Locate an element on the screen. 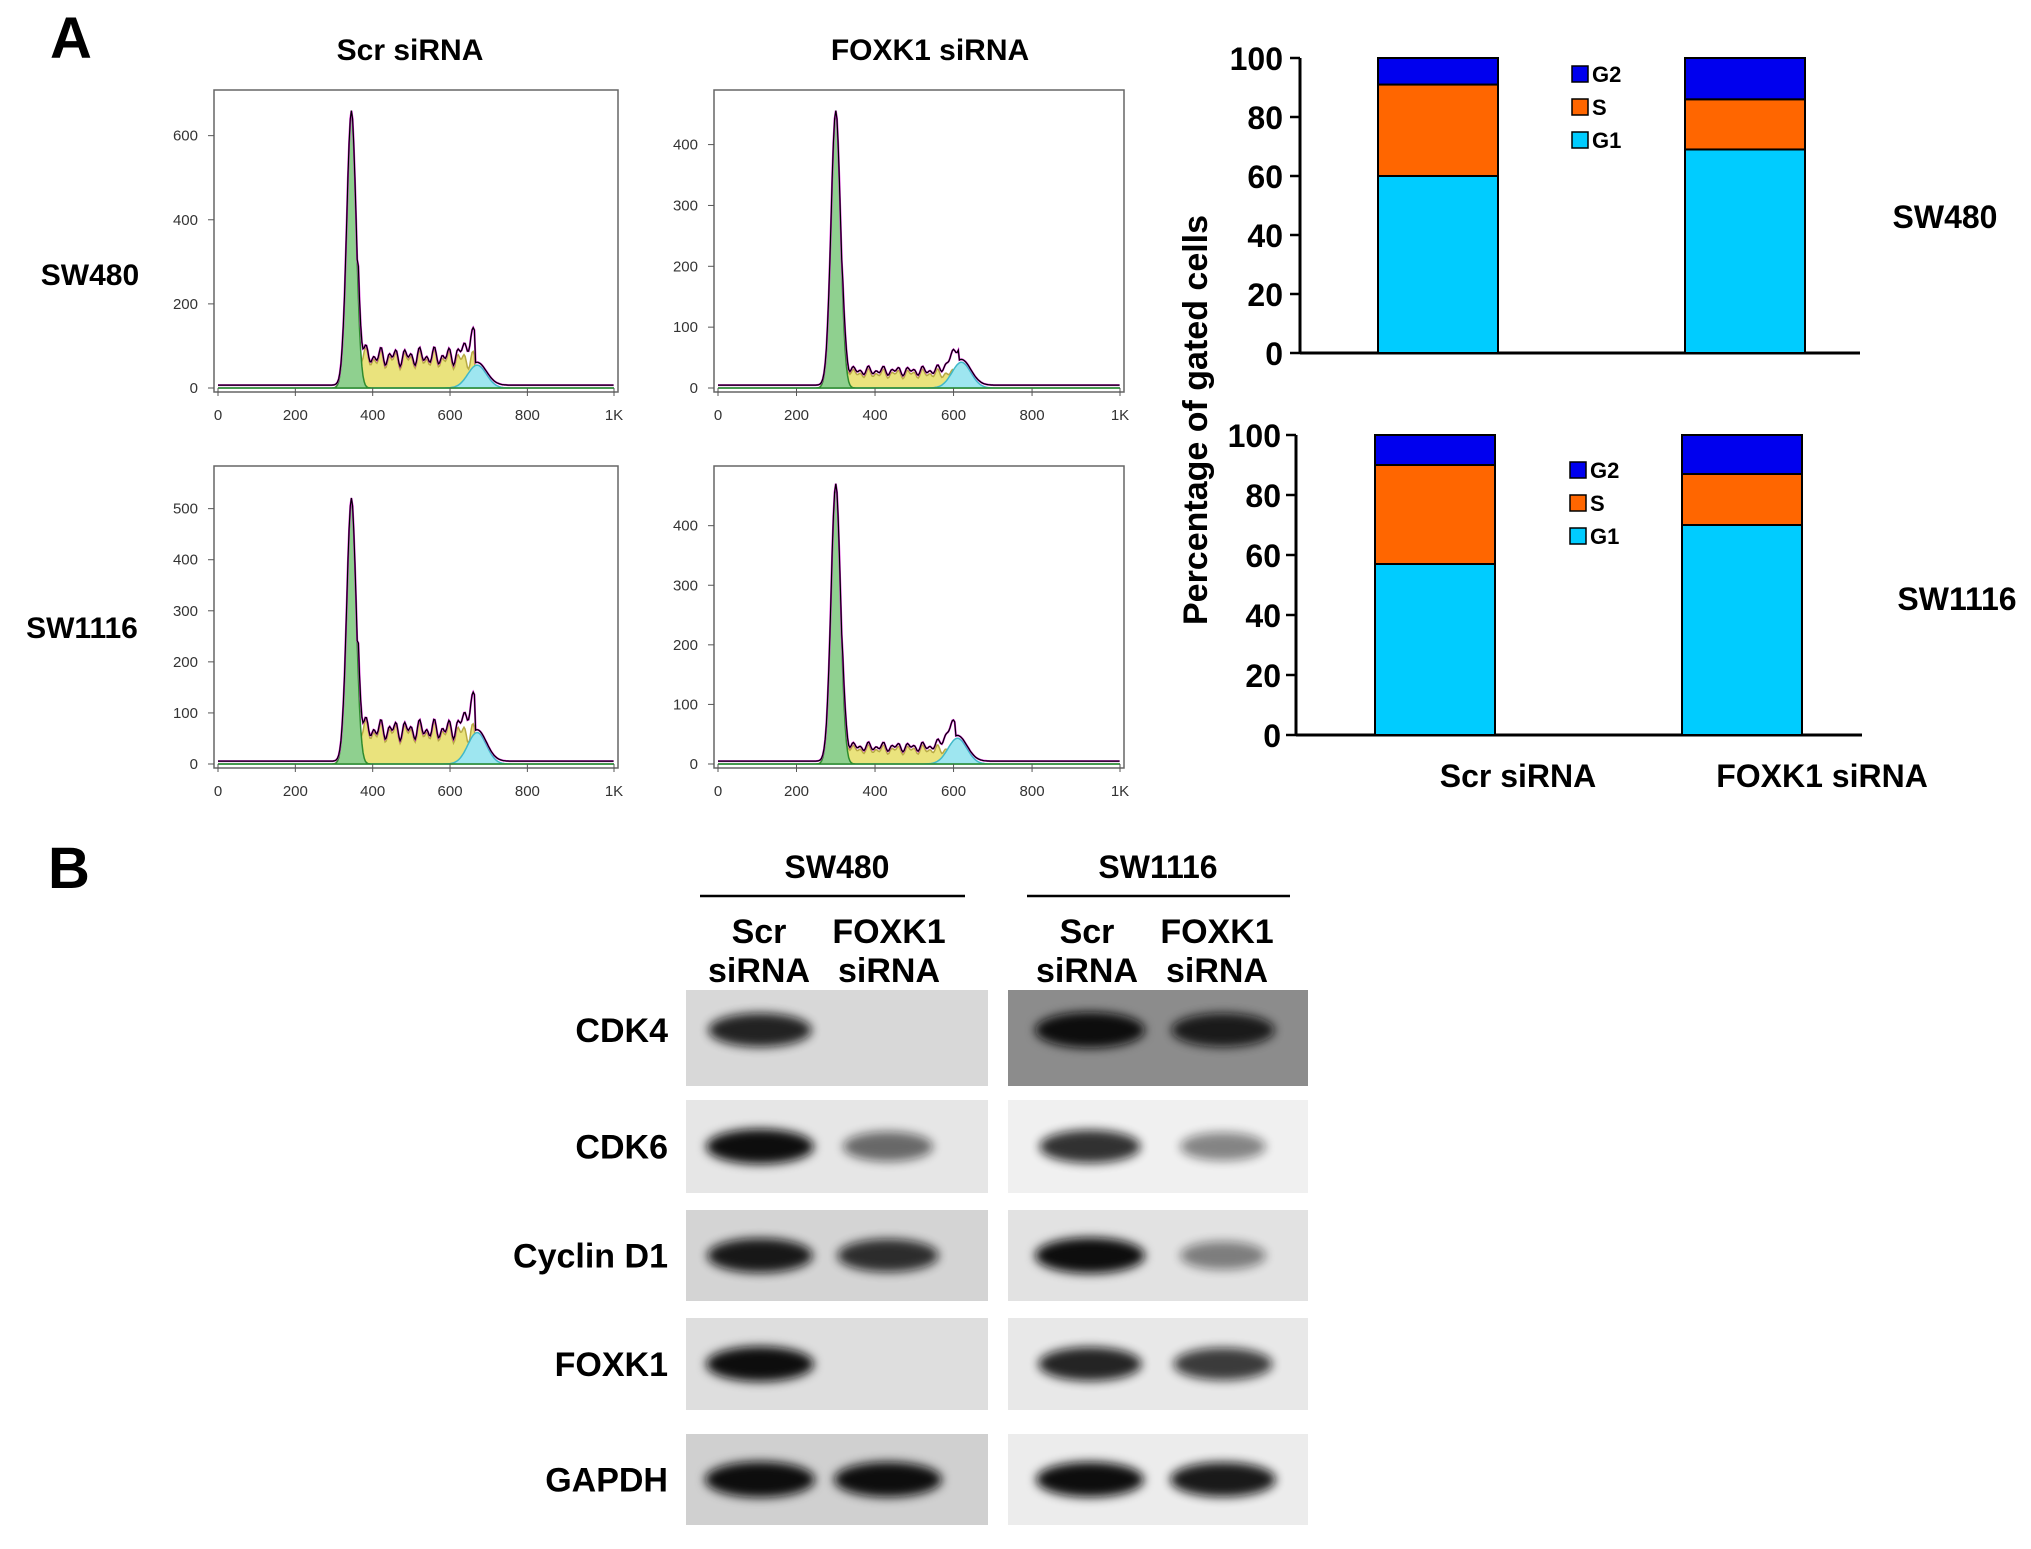 Image resolution: width=2031 pixels, height=1549 pixels. blot-group-sw1116: SW1116 is located at coordinates (1157, 867).